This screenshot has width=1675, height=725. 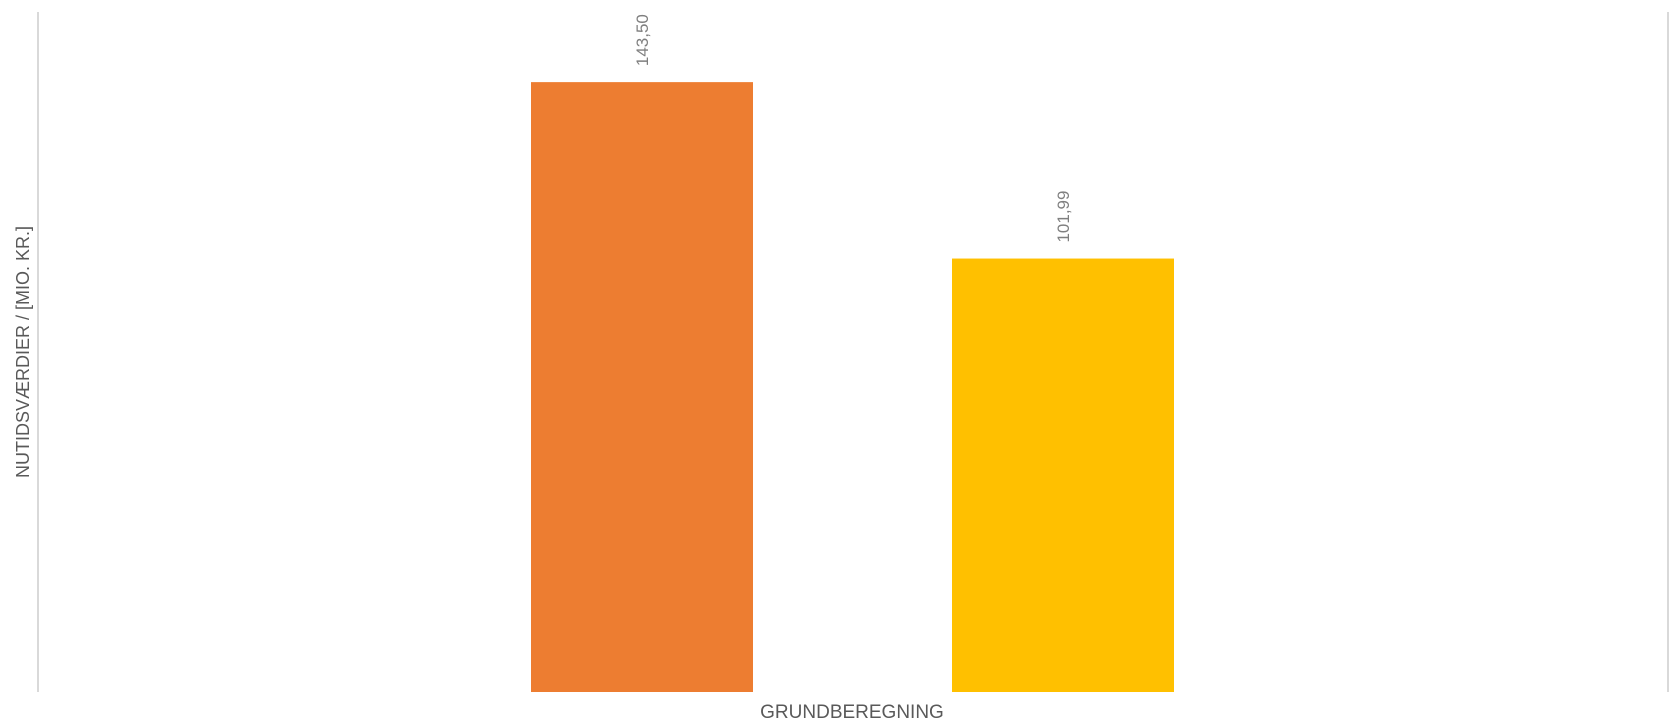 I want to click on data-label-2: 101,99, so click(x=1063, y=217).